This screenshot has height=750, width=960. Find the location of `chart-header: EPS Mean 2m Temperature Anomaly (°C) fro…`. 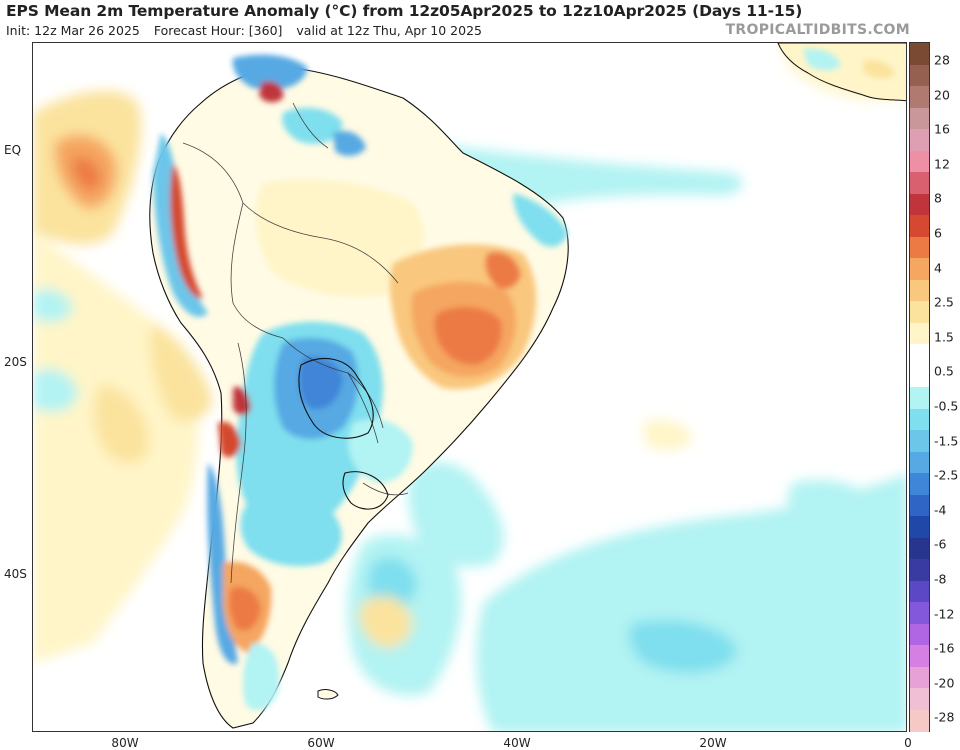

chart-header: EPS Mean 2m Temperature Anomaly (°C) fro… is located at coordinates (480, 21).